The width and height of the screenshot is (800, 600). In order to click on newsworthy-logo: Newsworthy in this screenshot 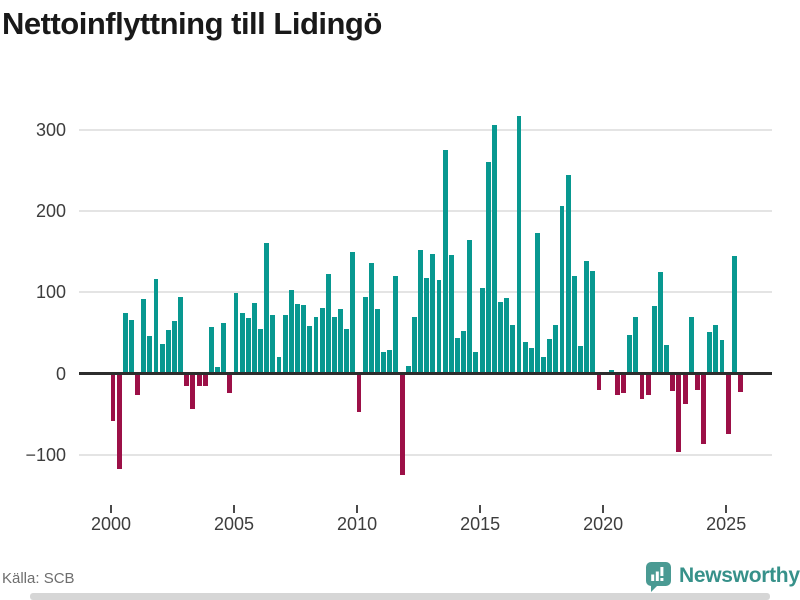, I will do `click(723, 577)`.